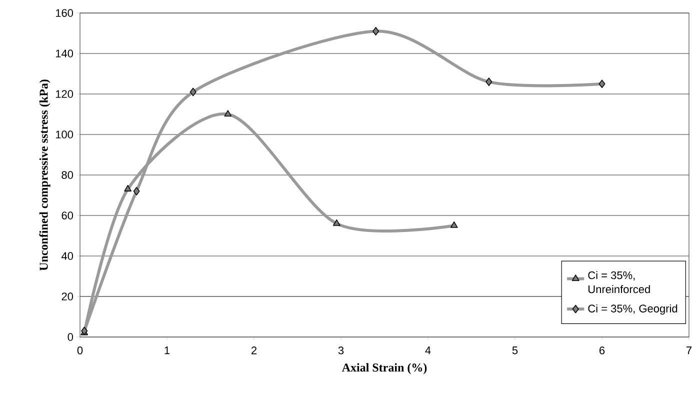 Image resolution: width=696 pixels, height=403 pixels. I want to click on x-tick-label: 5, so click(515, 350).